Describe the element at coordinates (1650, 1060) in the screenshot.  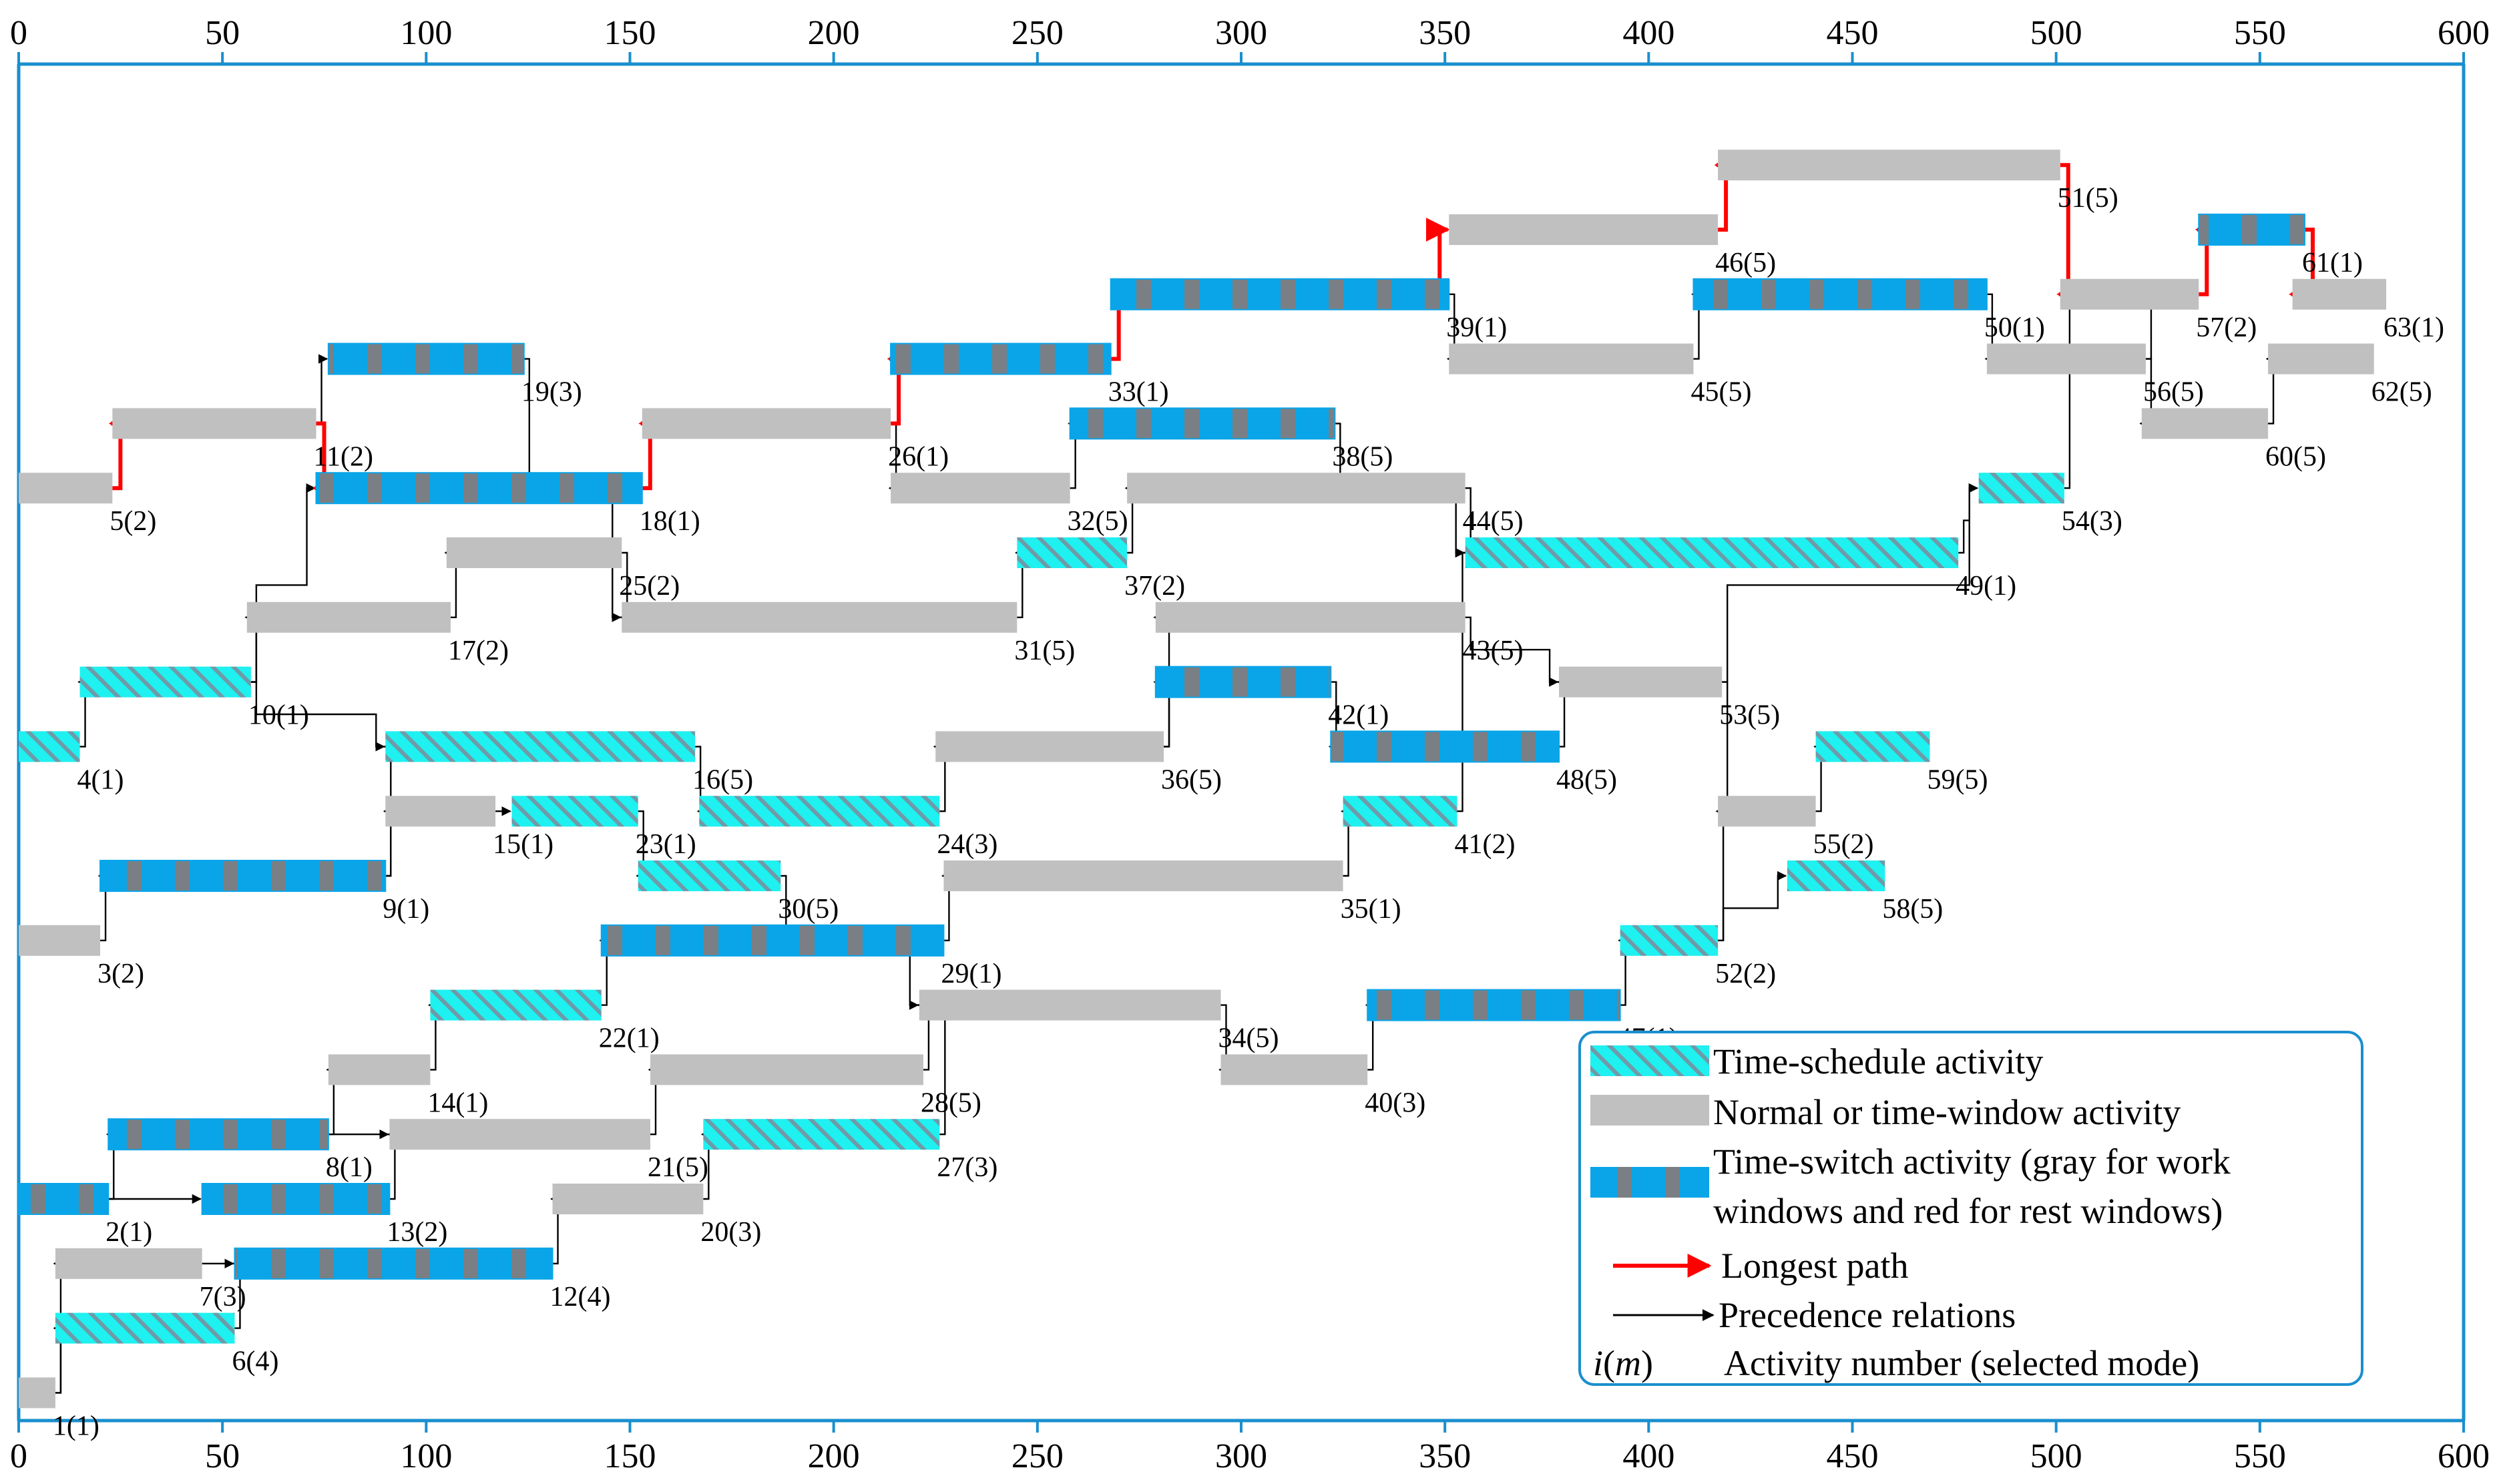
I see `legend-schedule-swatch` at that location.